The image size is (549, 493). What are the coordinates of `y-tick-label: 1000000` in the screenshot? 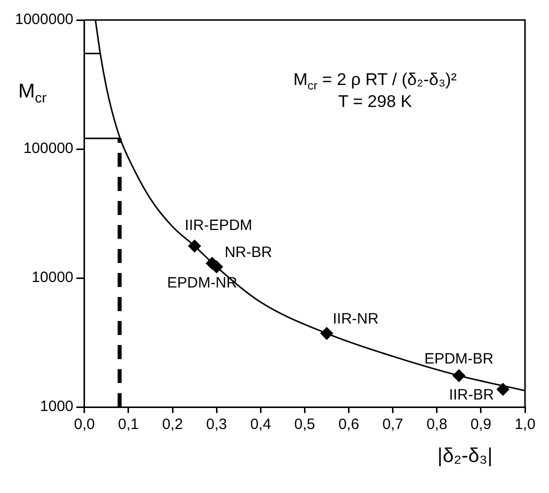 It's located at (44, 19).